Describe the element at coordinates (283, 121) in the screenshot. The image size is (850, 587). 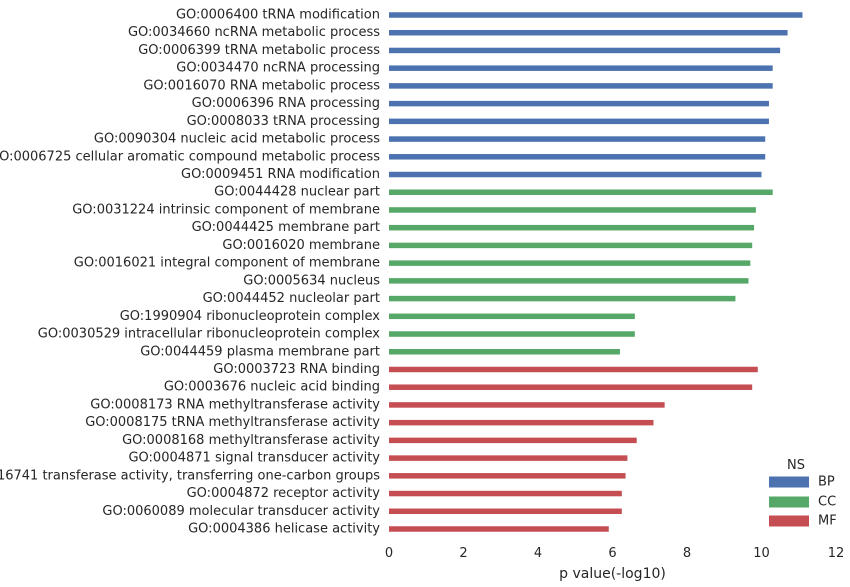
I see `category-label: GO:0008033 tRNA processing` at that location.